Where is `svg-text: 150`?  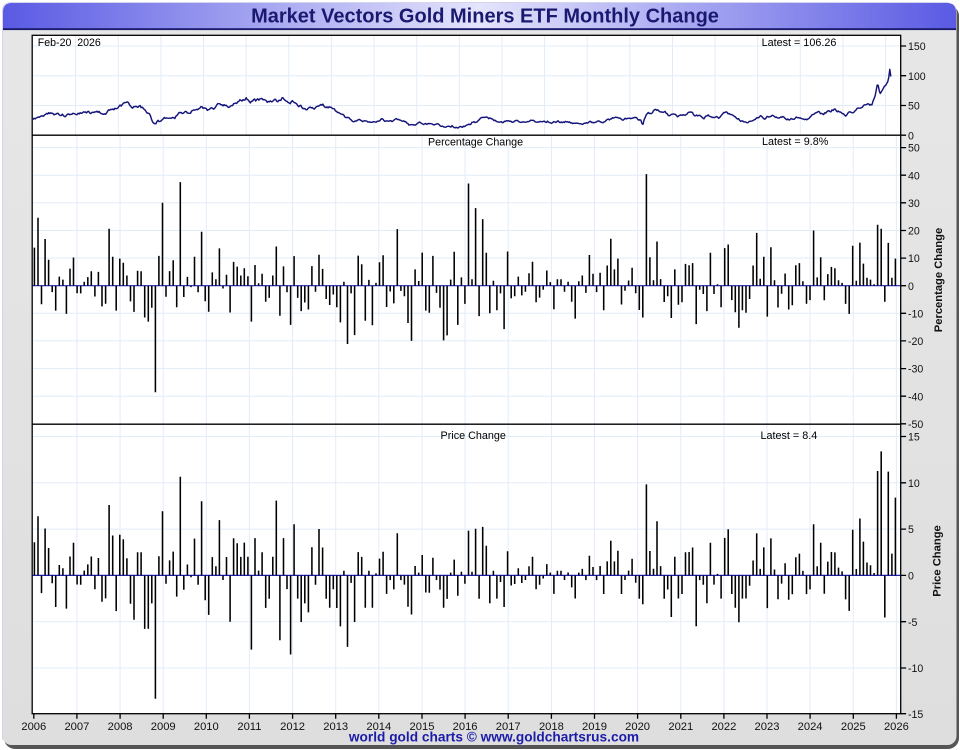
svg-text: 150 is located at coordinates (917, 47).